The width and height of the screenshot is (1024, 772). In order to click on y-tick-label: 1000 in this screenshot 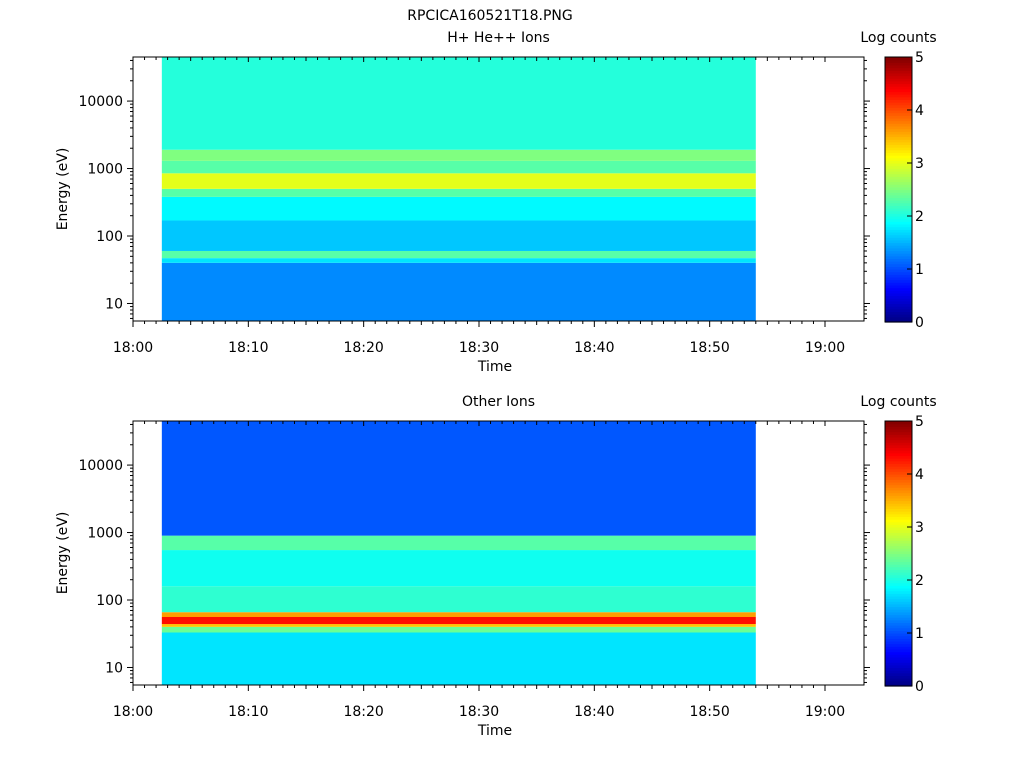, I will do `click(105, 170)`.